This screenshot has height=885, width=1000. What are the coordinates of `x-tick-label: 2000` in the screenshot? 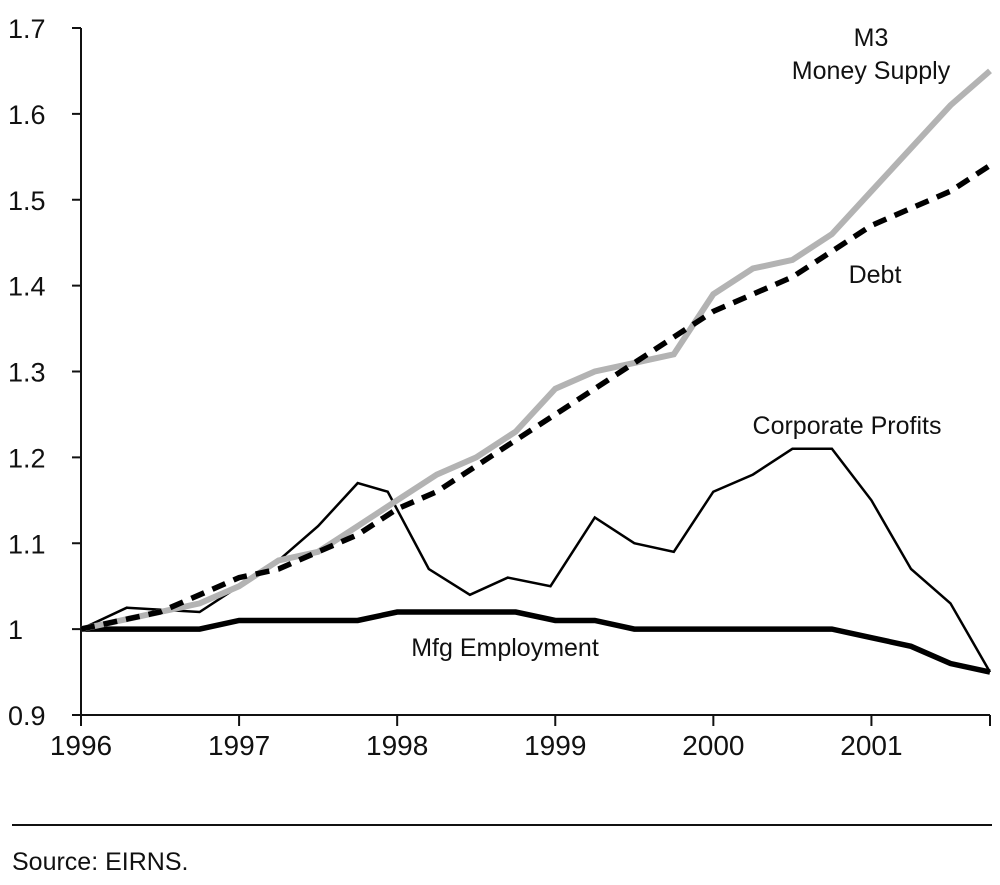 It's located at (713, 745).